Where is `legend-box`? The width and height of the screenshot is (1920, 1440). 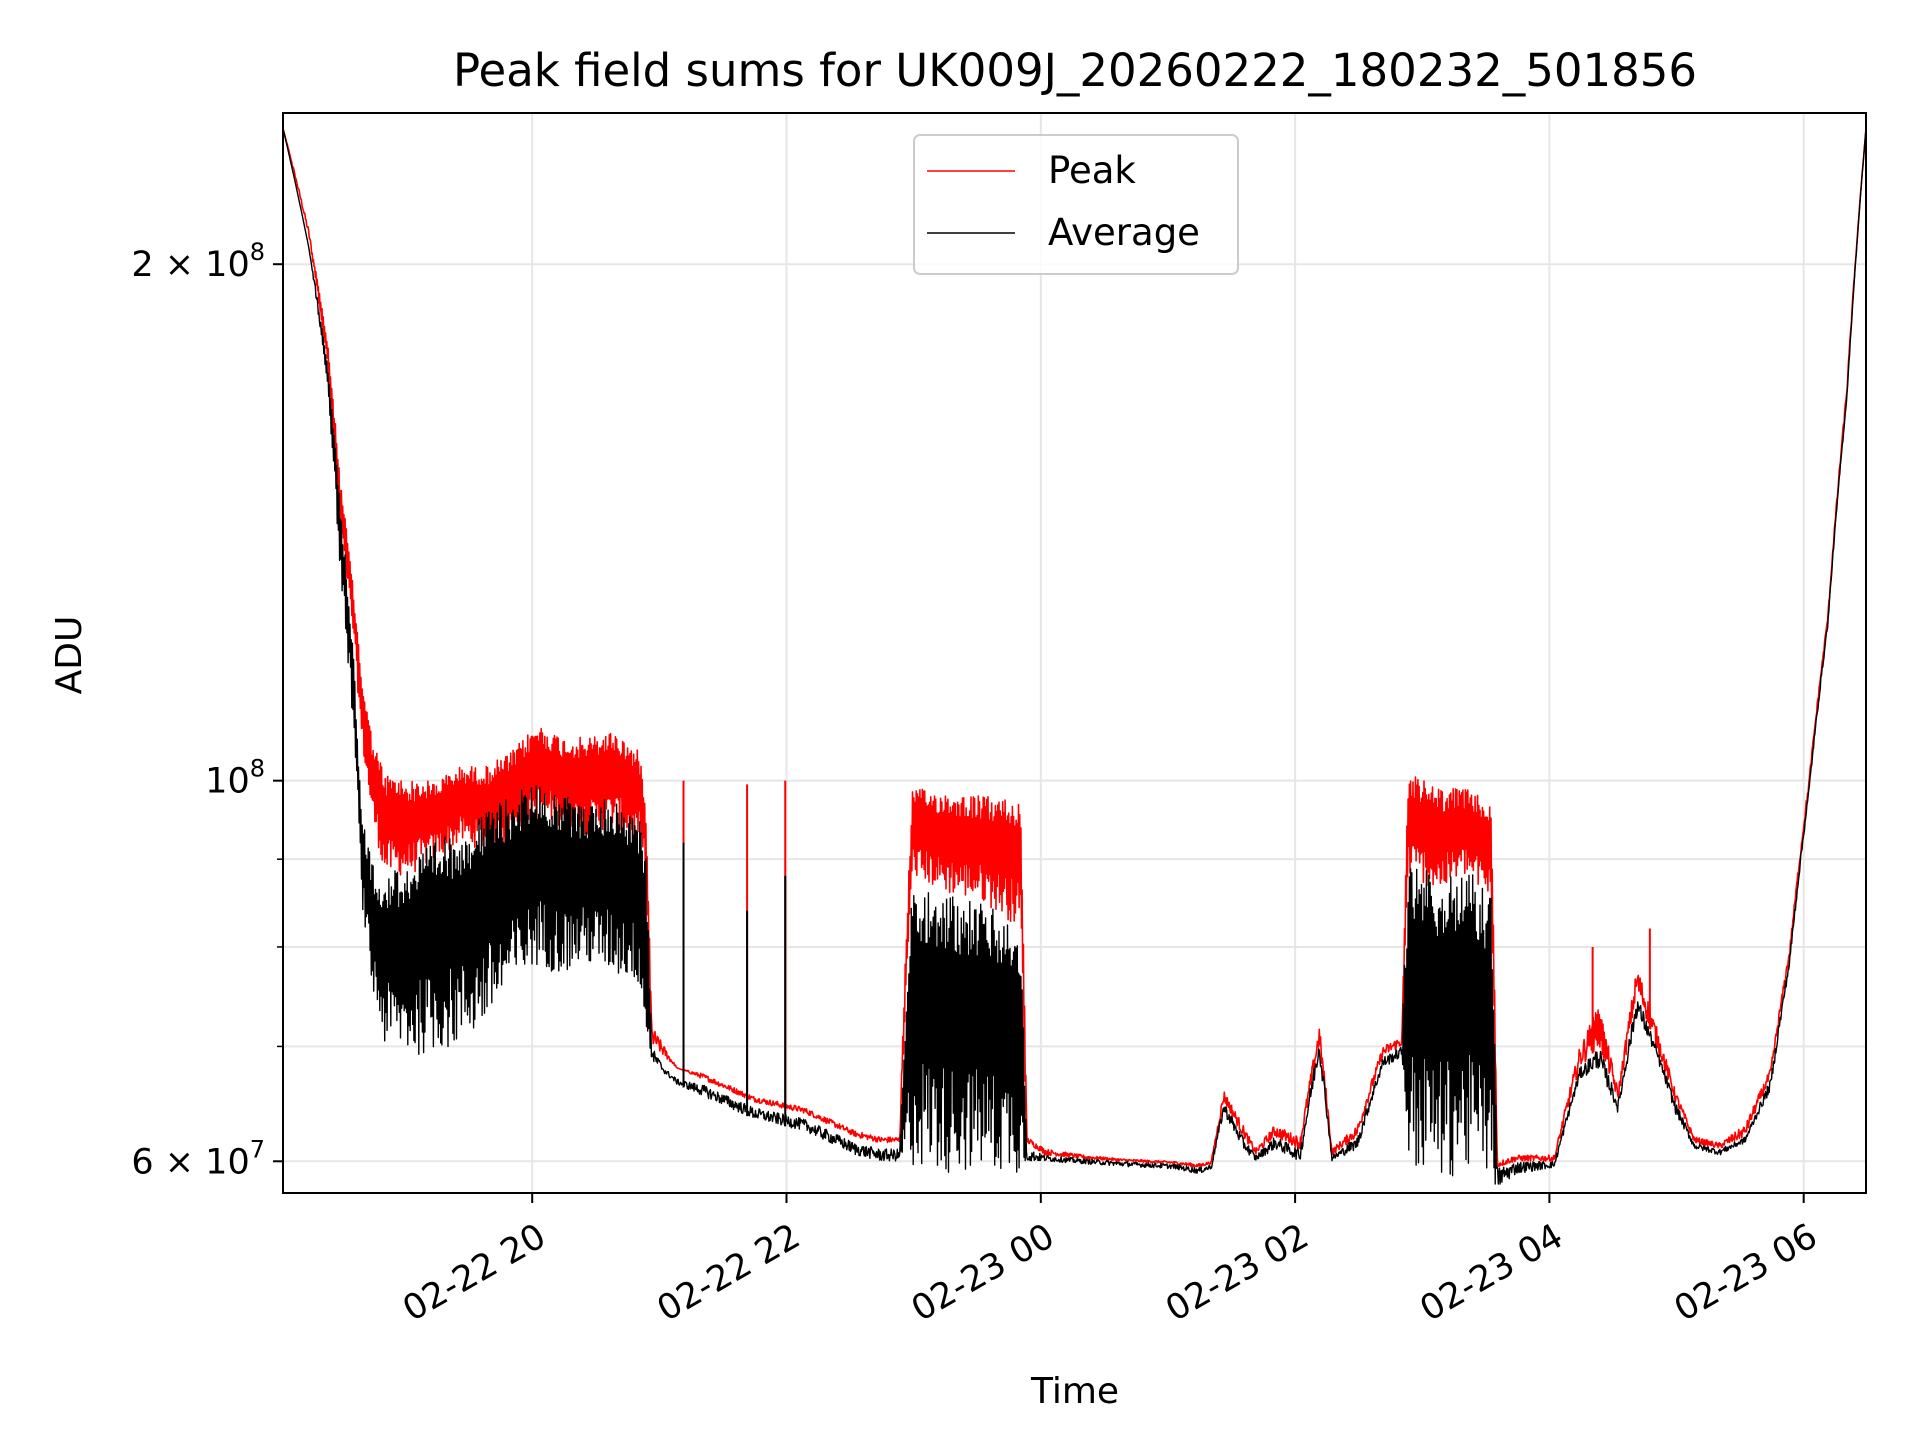
legend-box is located at coordinates (1076, 204).